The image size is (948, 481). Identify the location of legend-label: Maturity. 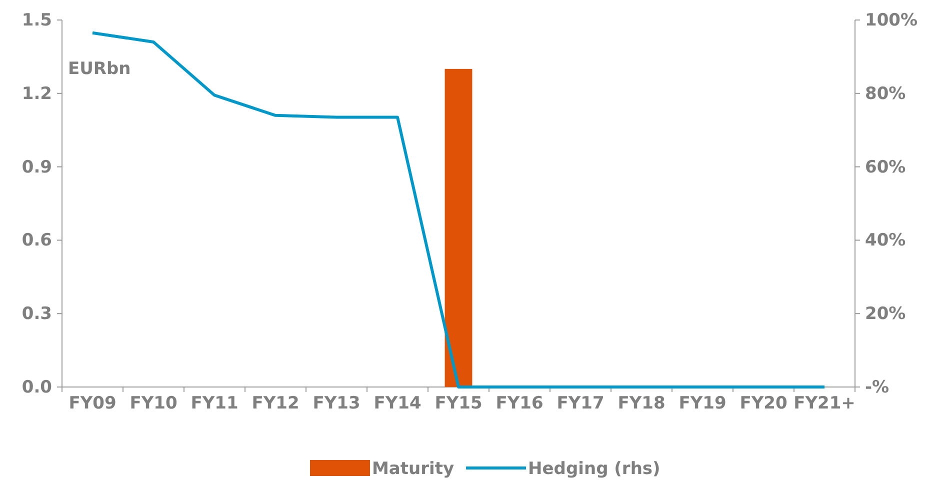
(413, 469).